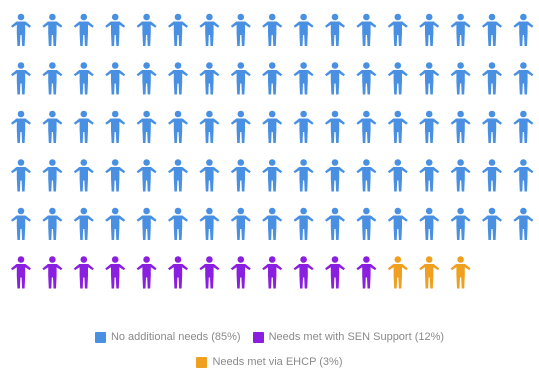 This screenshot has height=375, width=539. What do you see at coordinates (175, 337) in the screenshot?
I see `legend-label: No additional needs (85%)` at bounding box center [175, 337].